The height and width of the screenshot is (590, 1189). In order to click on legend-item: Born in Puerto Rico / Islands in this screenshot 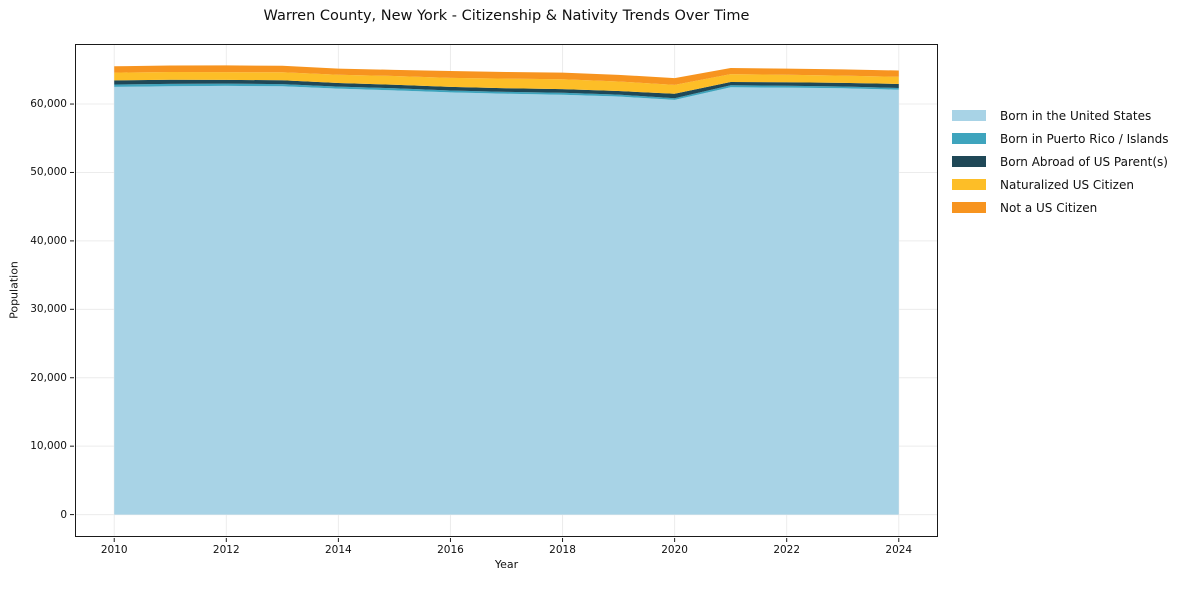, I will do `click(1060, 138)`.